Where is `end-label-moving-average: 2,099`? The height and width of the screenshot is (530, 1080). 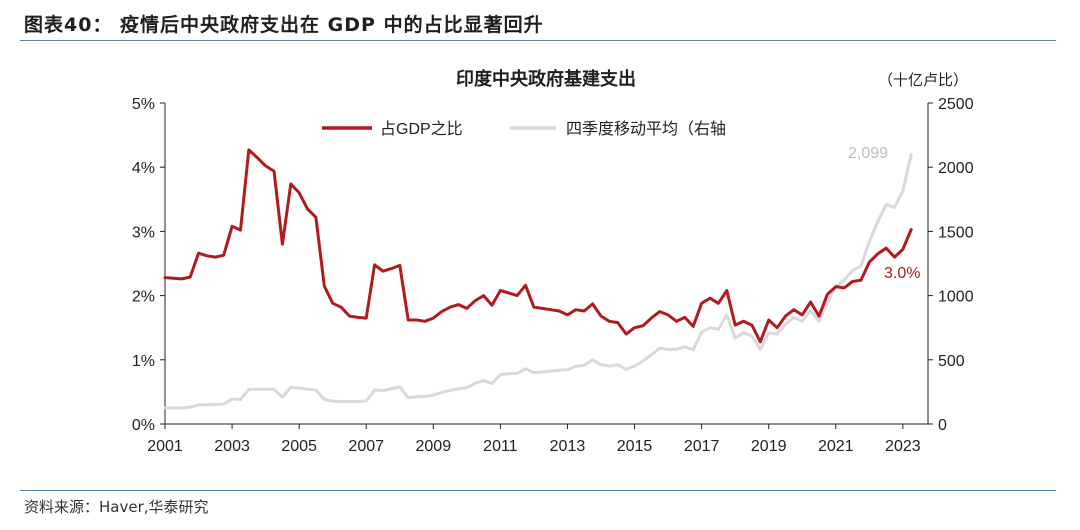 end-label-moving-average: 2,099 is located at coordinates (868, 153).